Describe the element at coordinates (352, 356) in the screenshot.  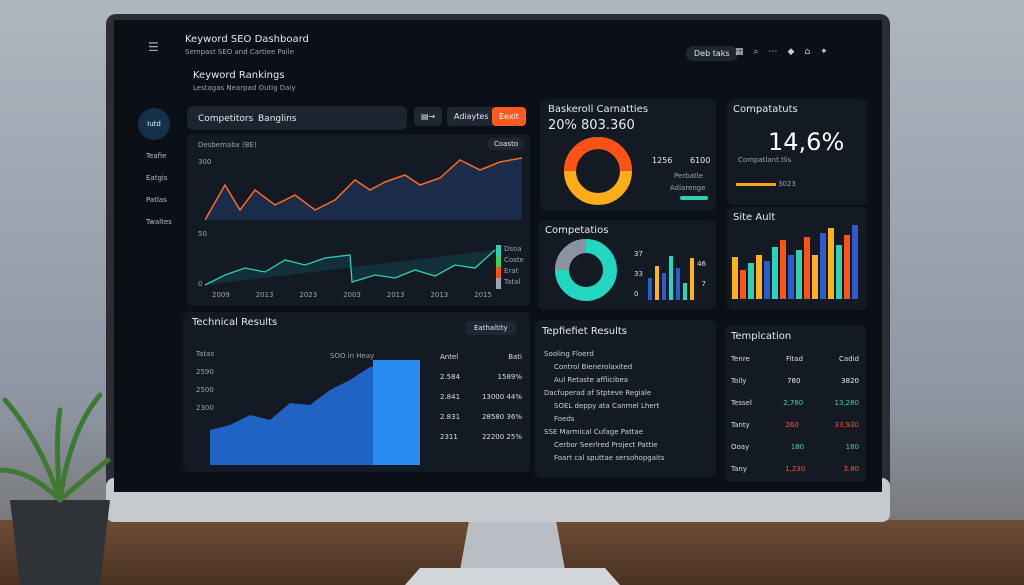
I see `chart-note: SOO in Heay` at that location.